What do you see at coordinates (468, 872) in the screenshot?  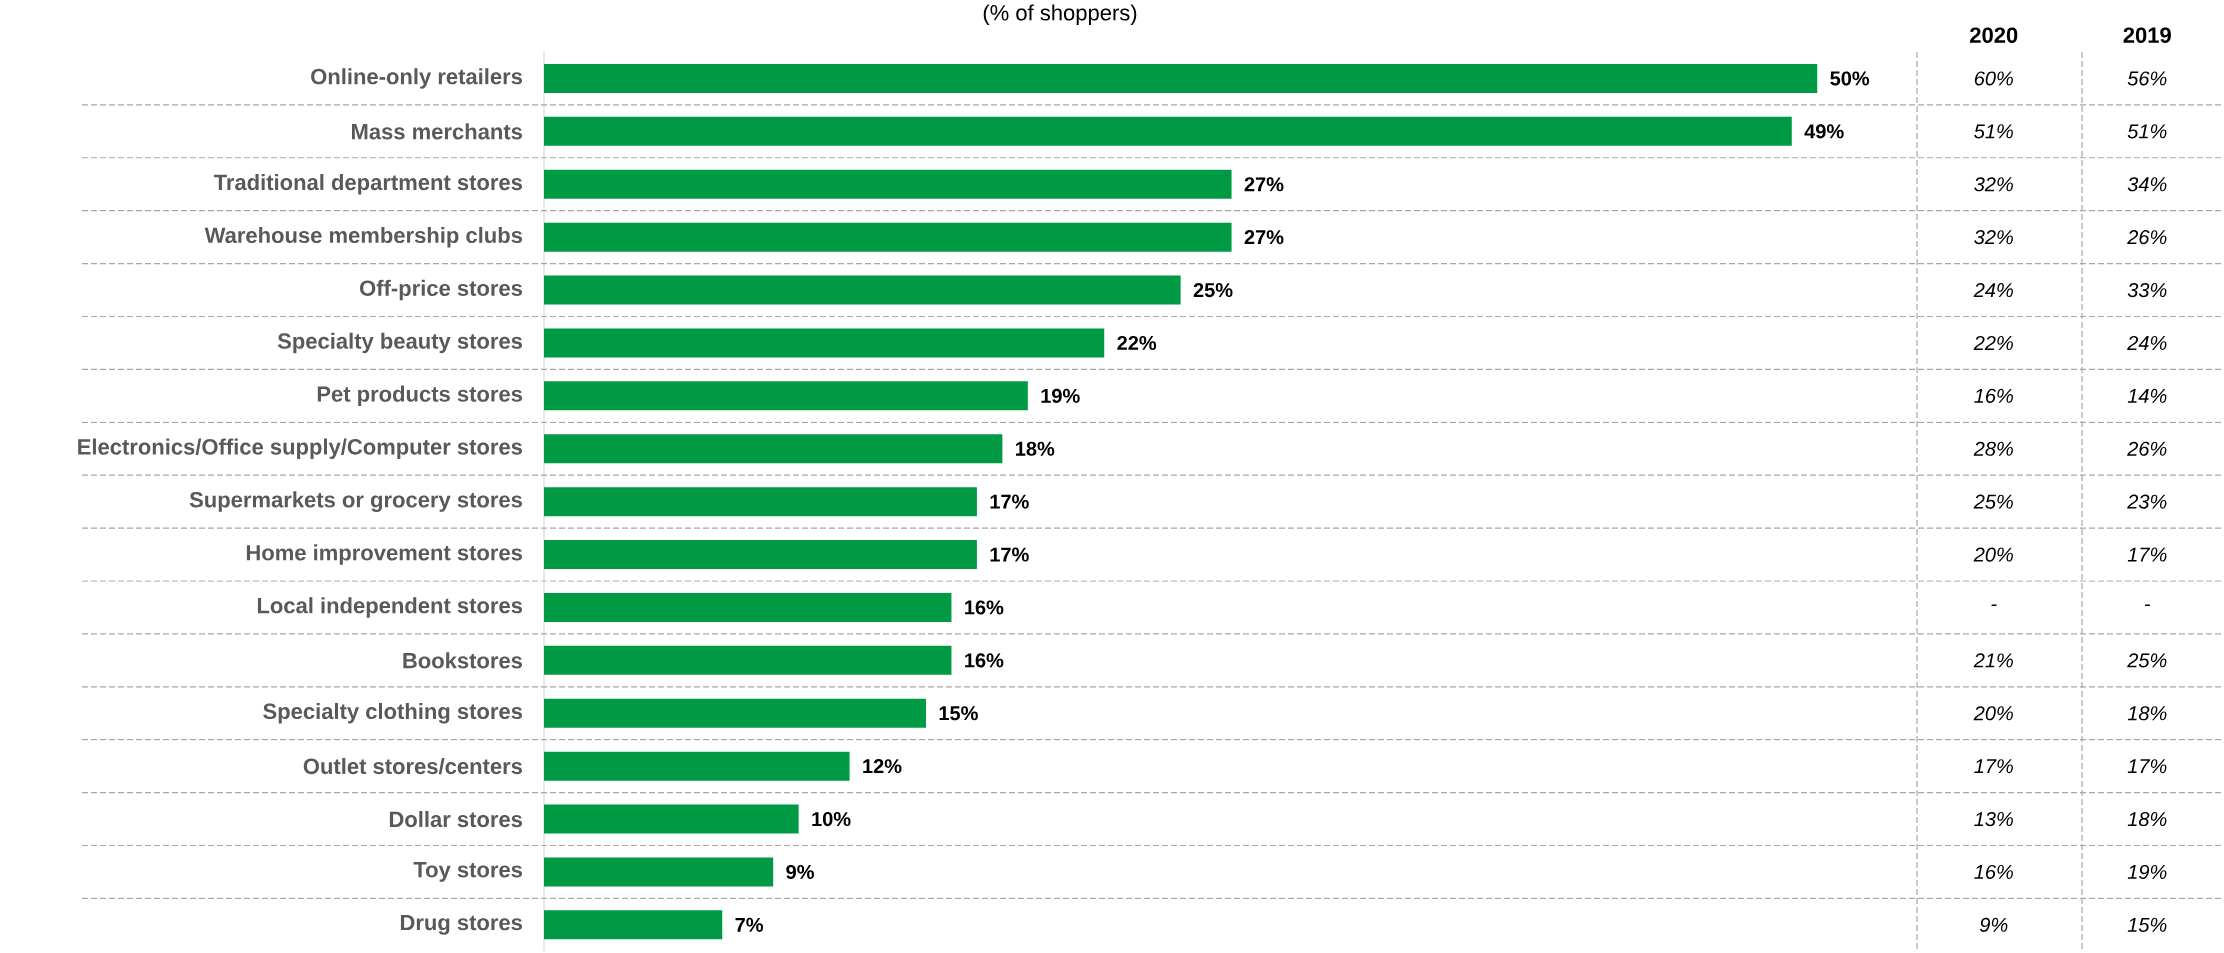 I see `y-tick-label: Toy stores` at bounding box center [468, 872].